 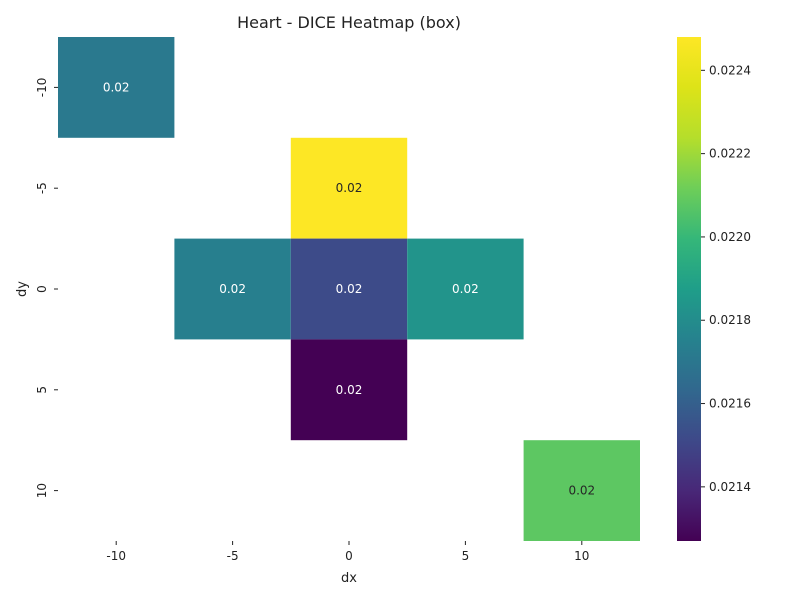 I want to click on y-tick-label: 5, so click(x=42, y=390).